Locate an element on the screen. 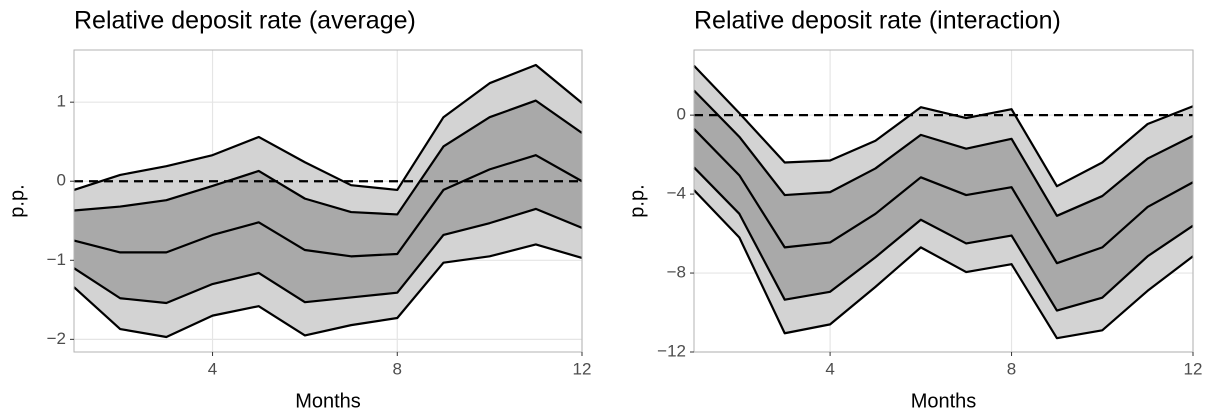 Image resolution: width=1218 pixels, height=417 pixels. y-tick-label: −1 is located at coordinates (56, 259).